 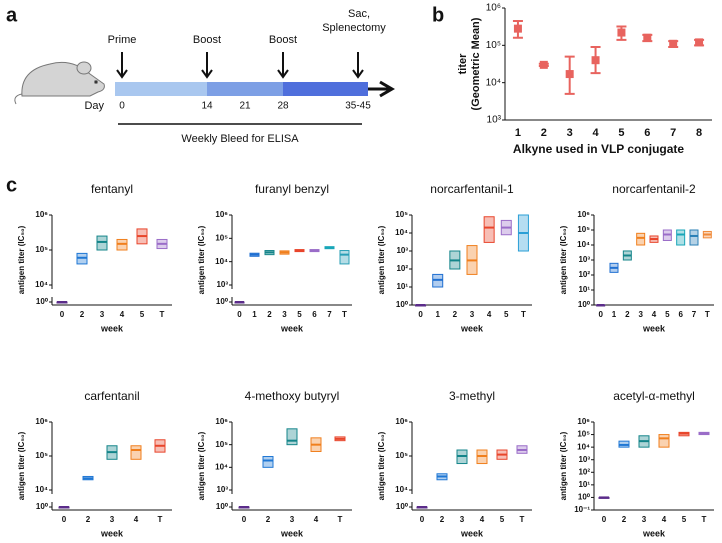 What do you see at coordinates (463, 64) in the screenshot?
I see `y-axis-label: titer` at bounding box center [463, 64].